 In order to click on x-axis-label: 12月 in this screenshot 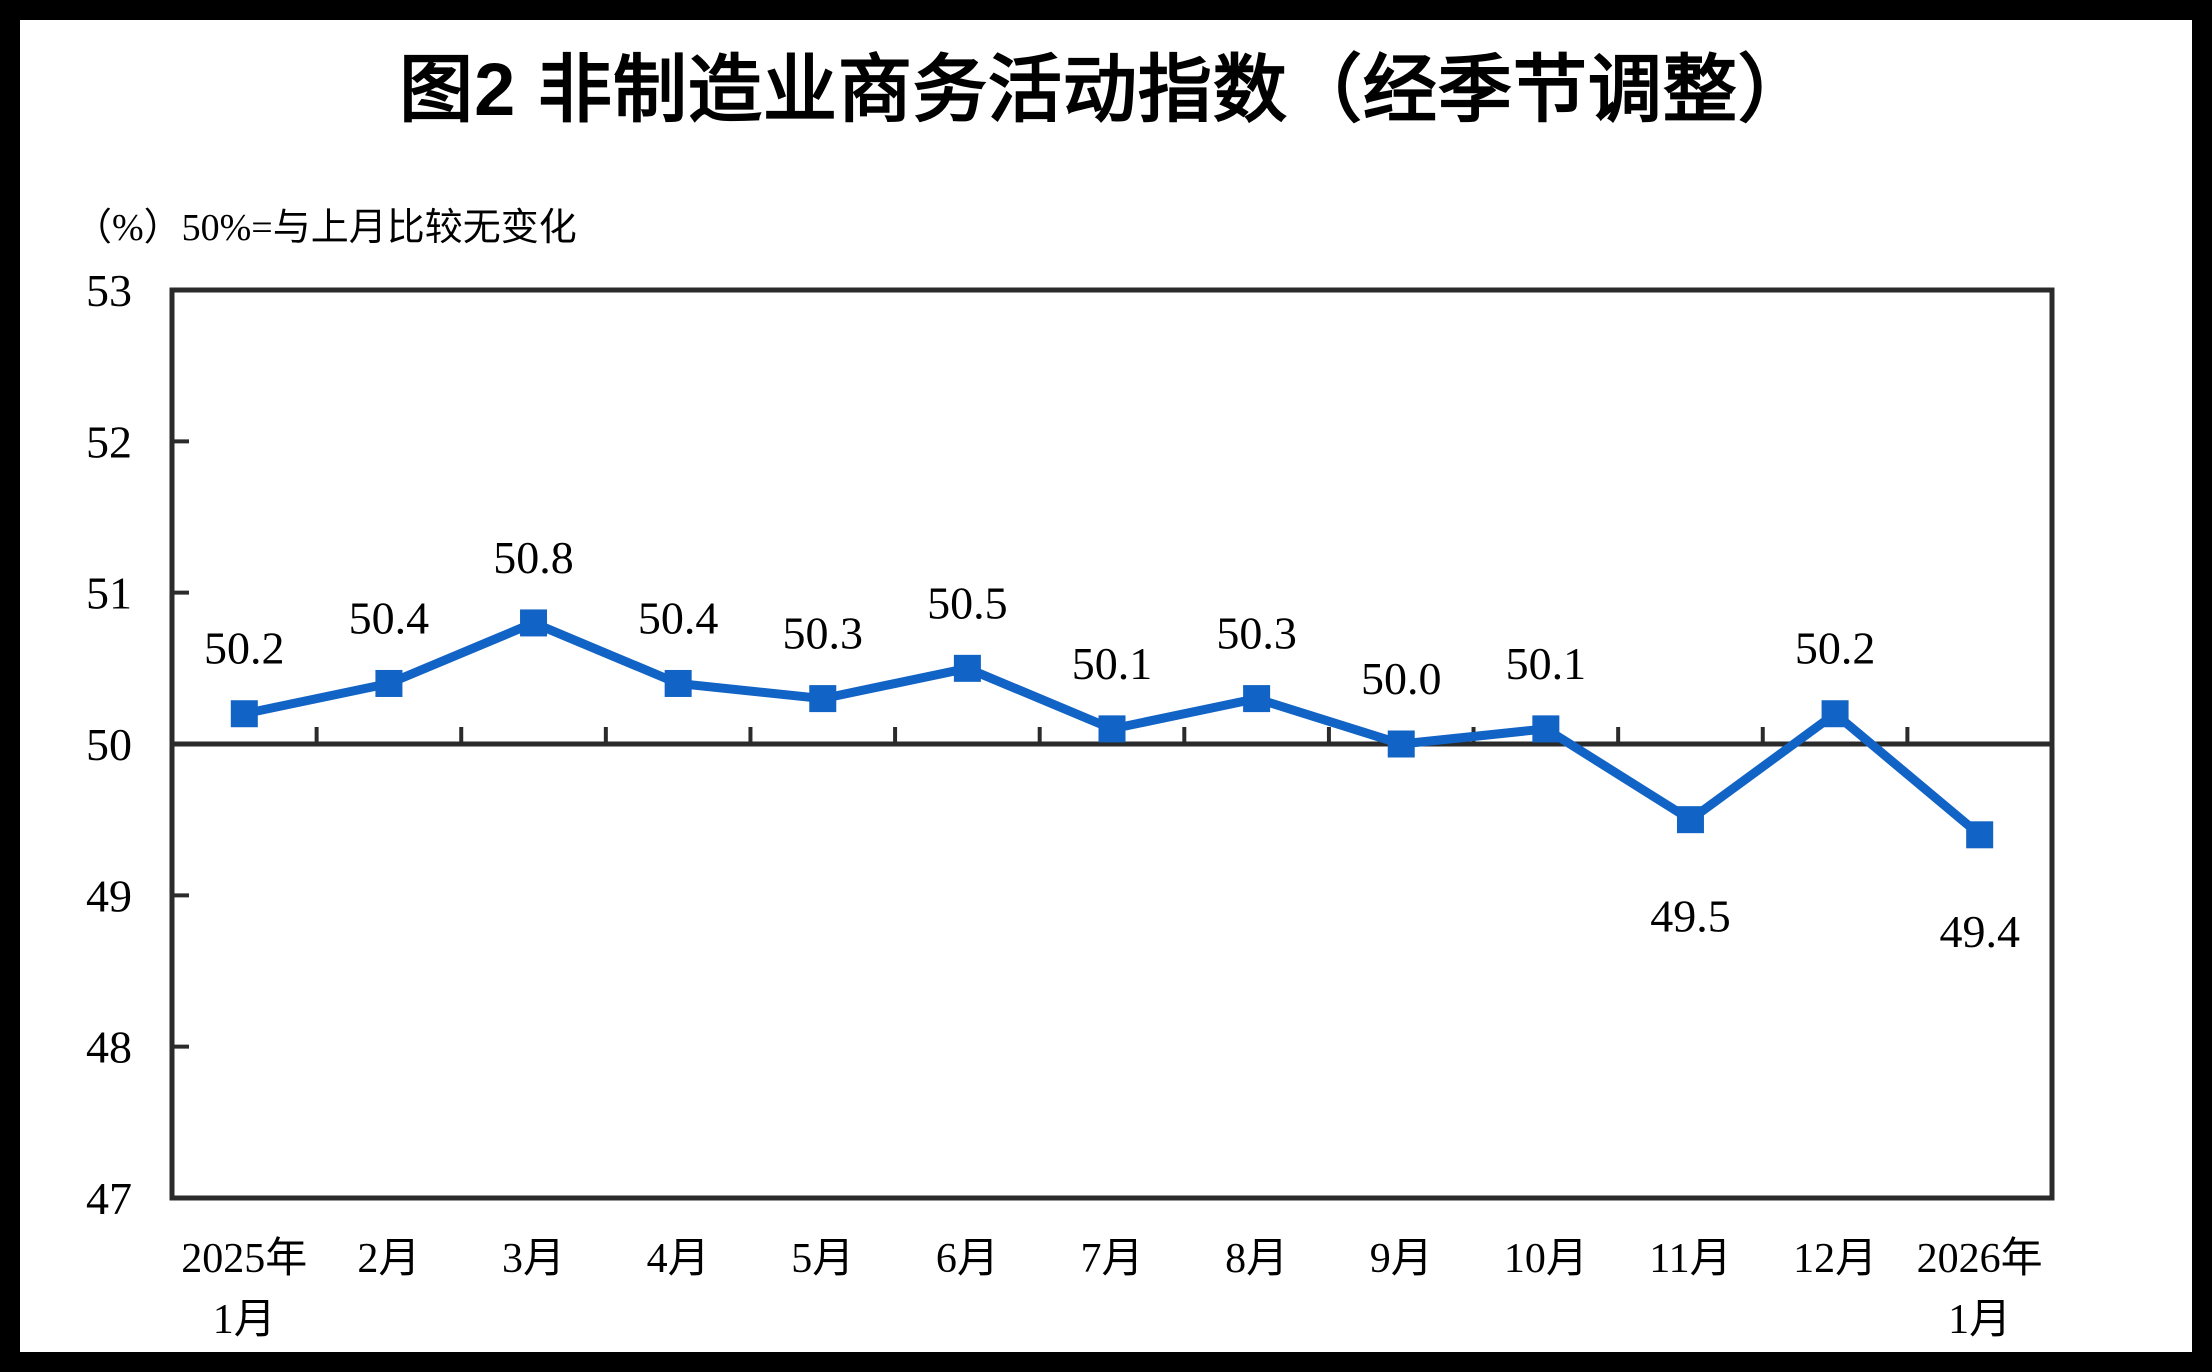, I will do `click(1835, 1259)`.